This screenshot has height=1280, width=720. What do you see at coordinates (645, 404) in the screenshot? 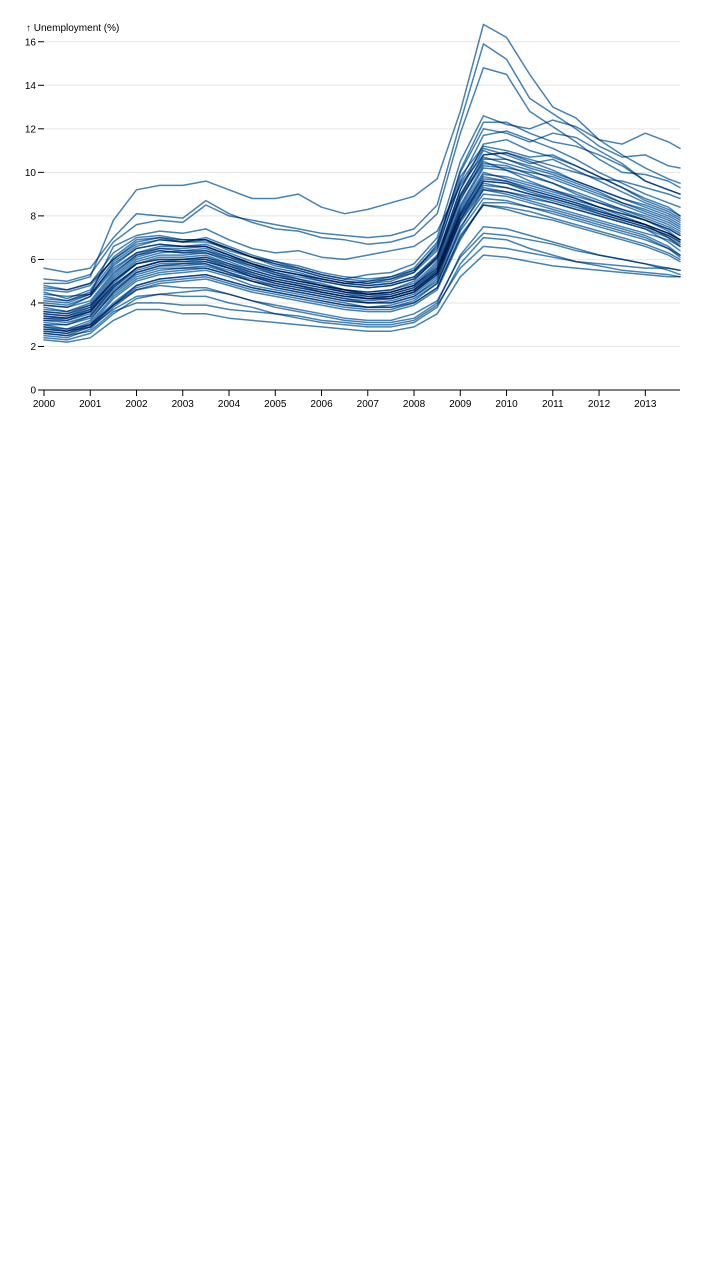
I see `x-tick-label: 2013` at bounding box center [645, 404].